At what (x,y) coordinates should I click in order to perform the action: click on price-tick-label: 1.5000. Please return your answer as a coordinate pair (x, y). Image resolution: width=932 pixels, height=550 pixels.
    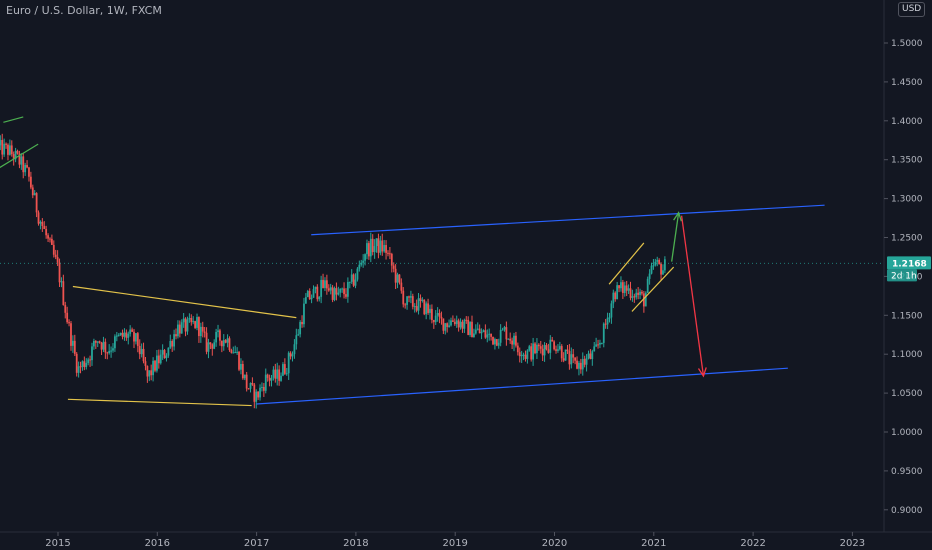
    Looking at the image, I should click on (907, 44).